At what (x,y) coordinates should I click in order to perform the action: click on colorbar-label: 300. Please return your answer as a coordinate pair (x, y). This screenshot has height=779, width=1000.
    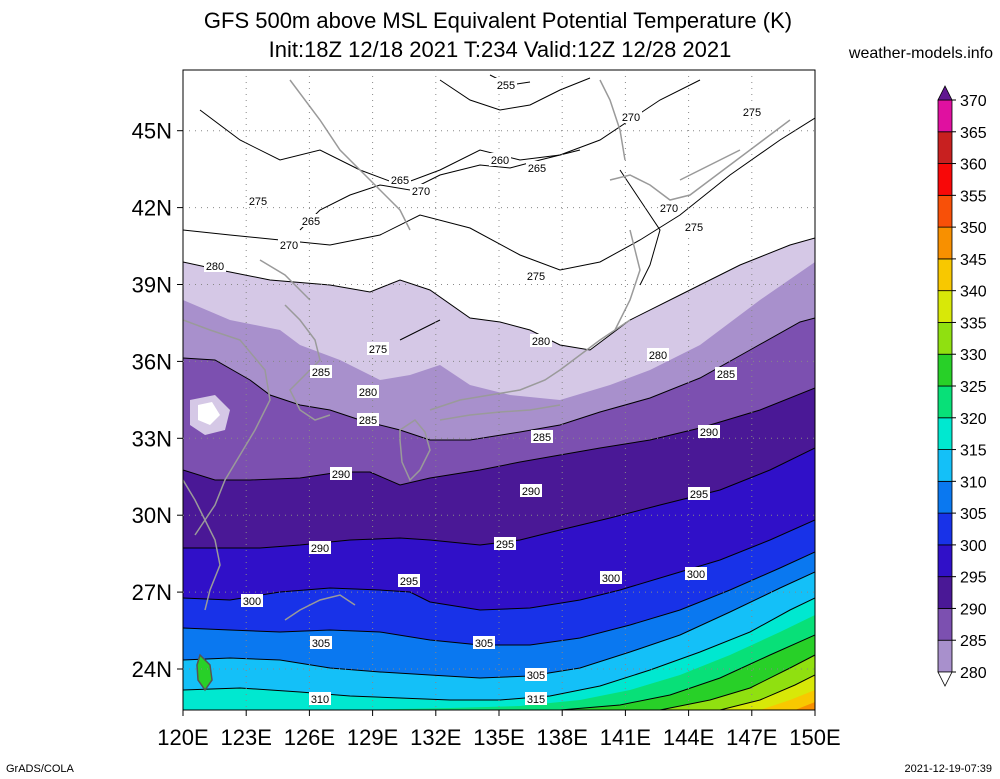
    Looking at the image, I should click on (973, 546).